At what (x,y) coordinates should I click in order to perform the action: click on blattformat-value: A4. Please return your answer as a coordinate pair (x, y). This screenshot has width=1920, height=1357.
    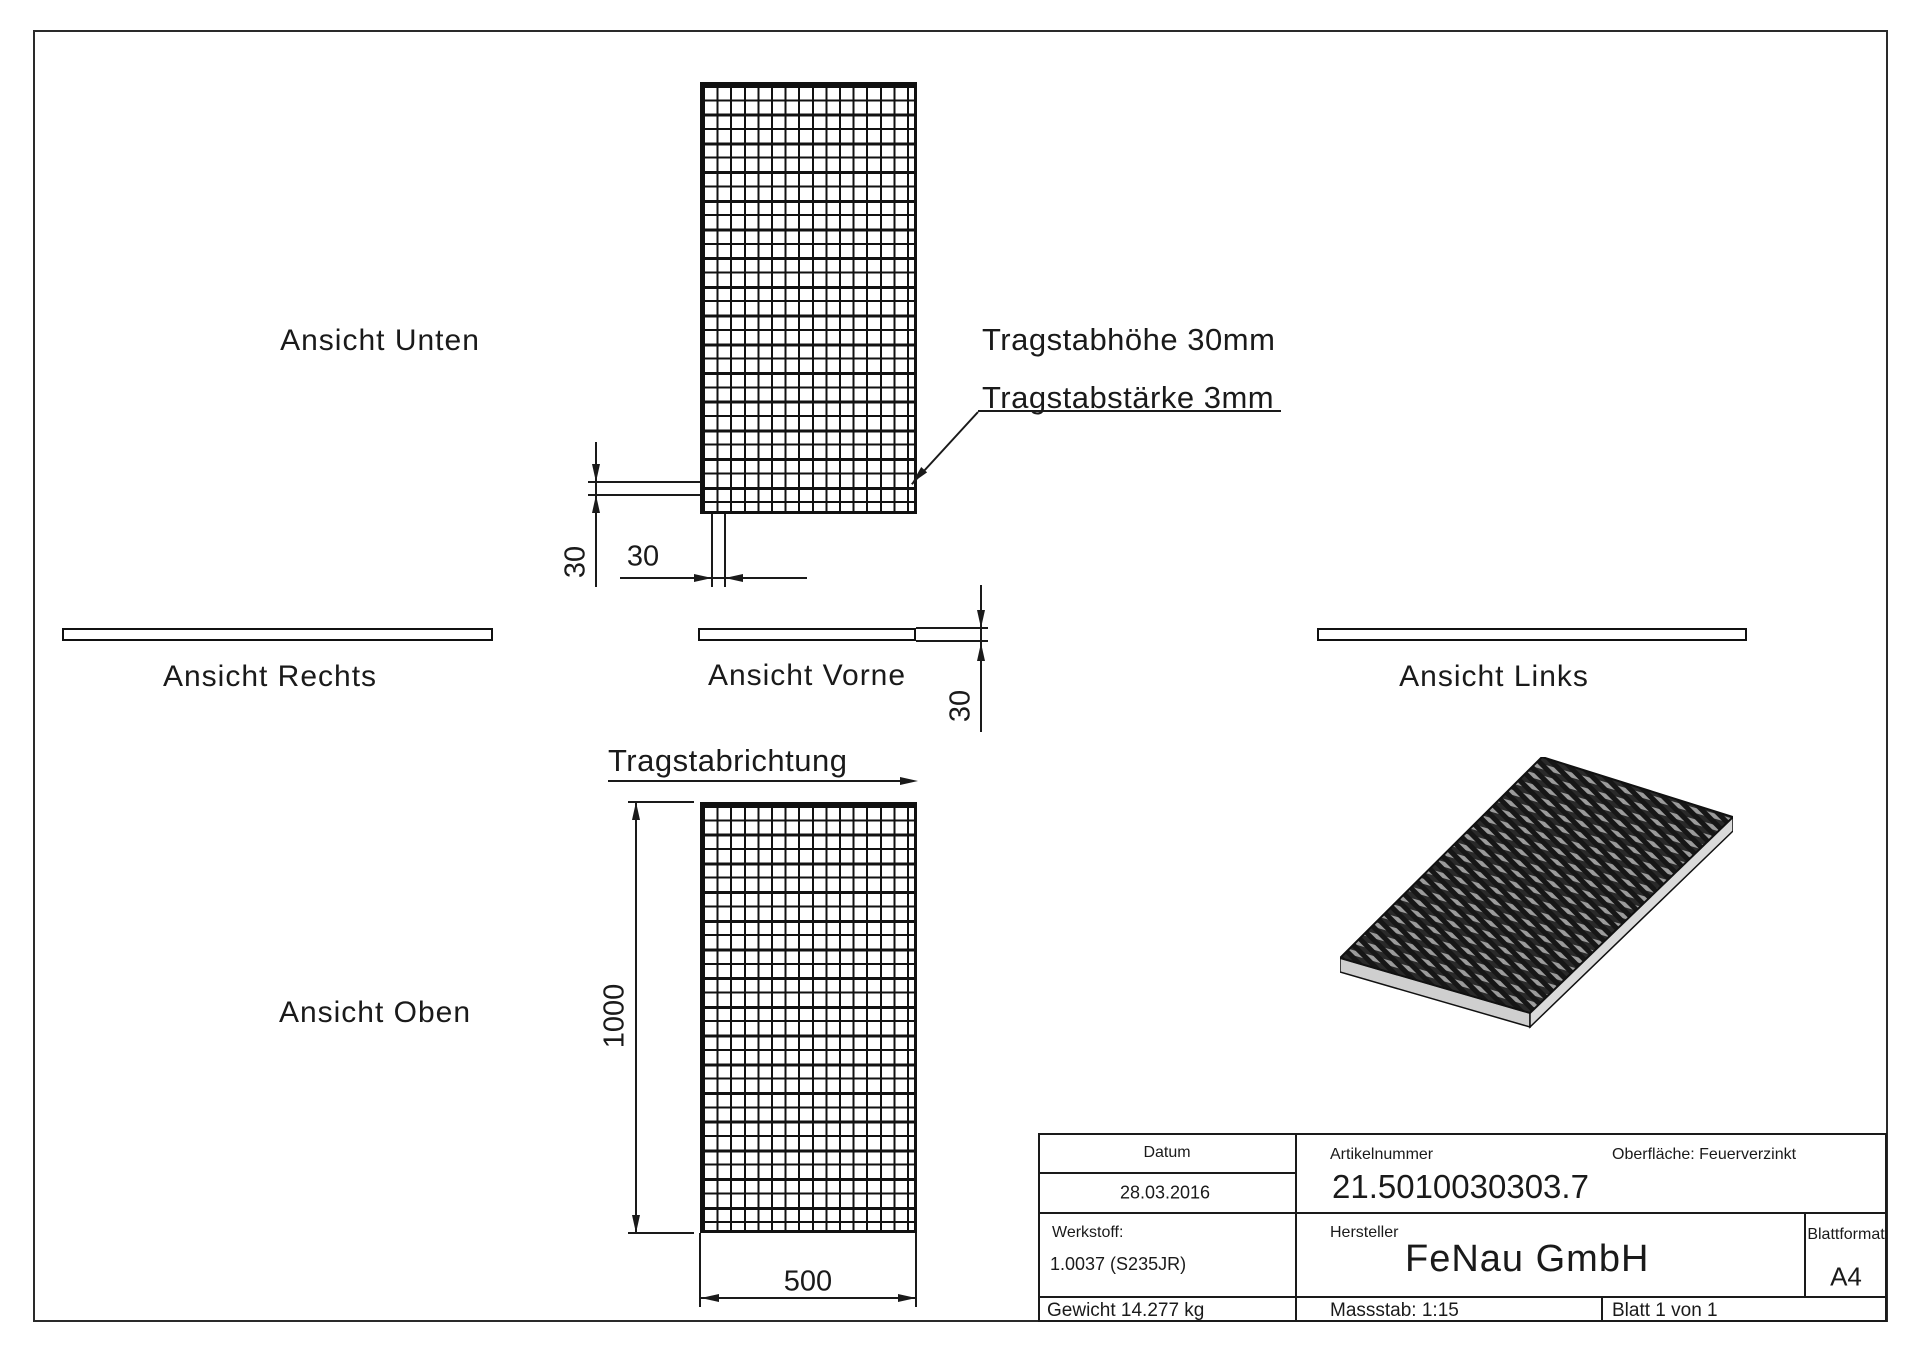
    Looking at the image, I should click on (1846, 1276).